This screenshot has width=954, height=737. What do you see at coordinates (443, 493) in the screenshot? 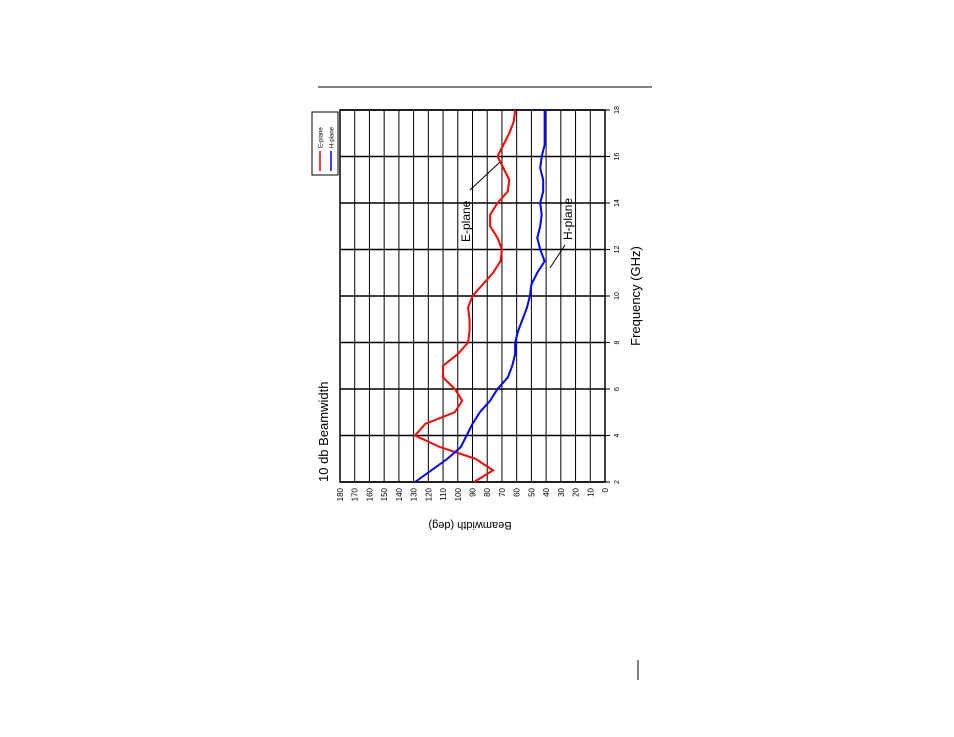
I see `y-tick-label: 110` at bounding box center [443, 493].